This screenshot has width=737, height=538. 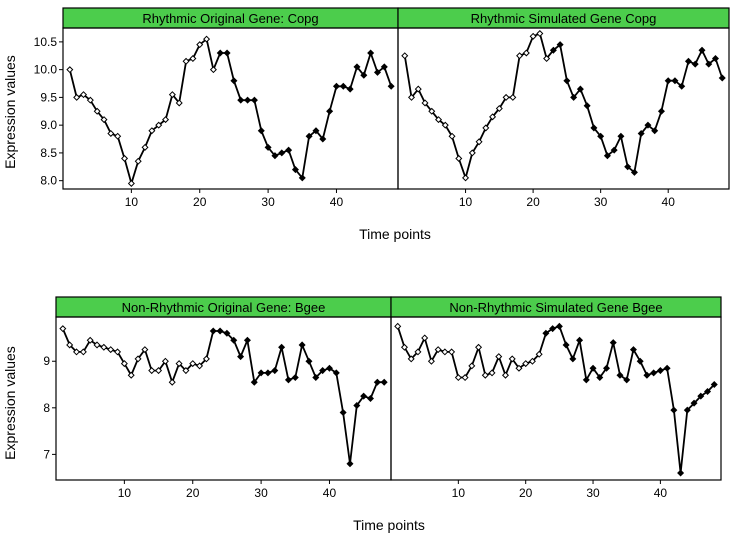 I want to click on panel-title: Rhythmic Original Gene: Copg, so click(x=230, y=18).